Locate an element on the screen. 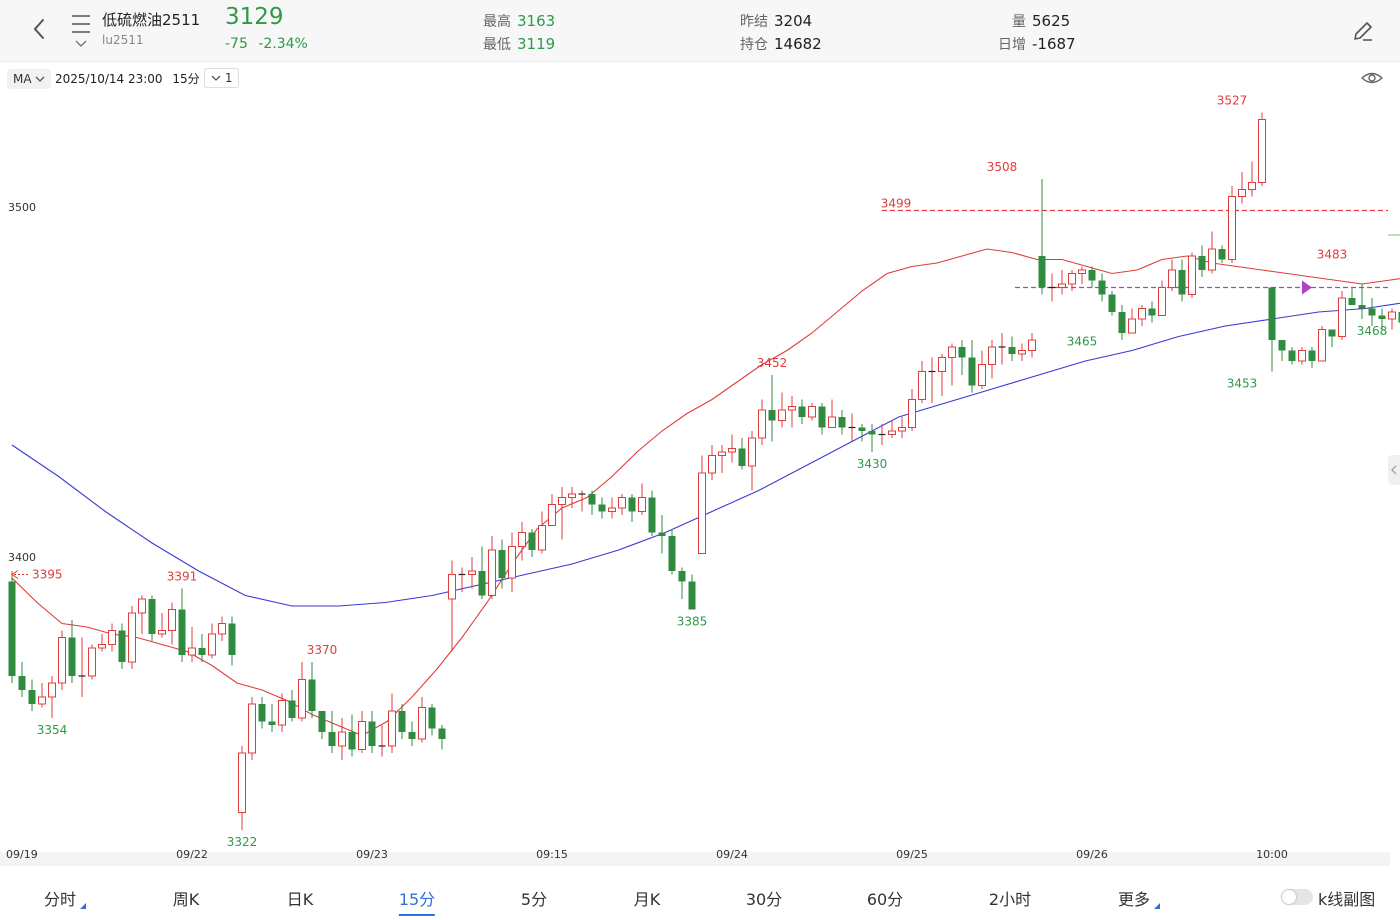 The image size is (1400, 920). high-value: 3163 is located at coordinates (536, 21).